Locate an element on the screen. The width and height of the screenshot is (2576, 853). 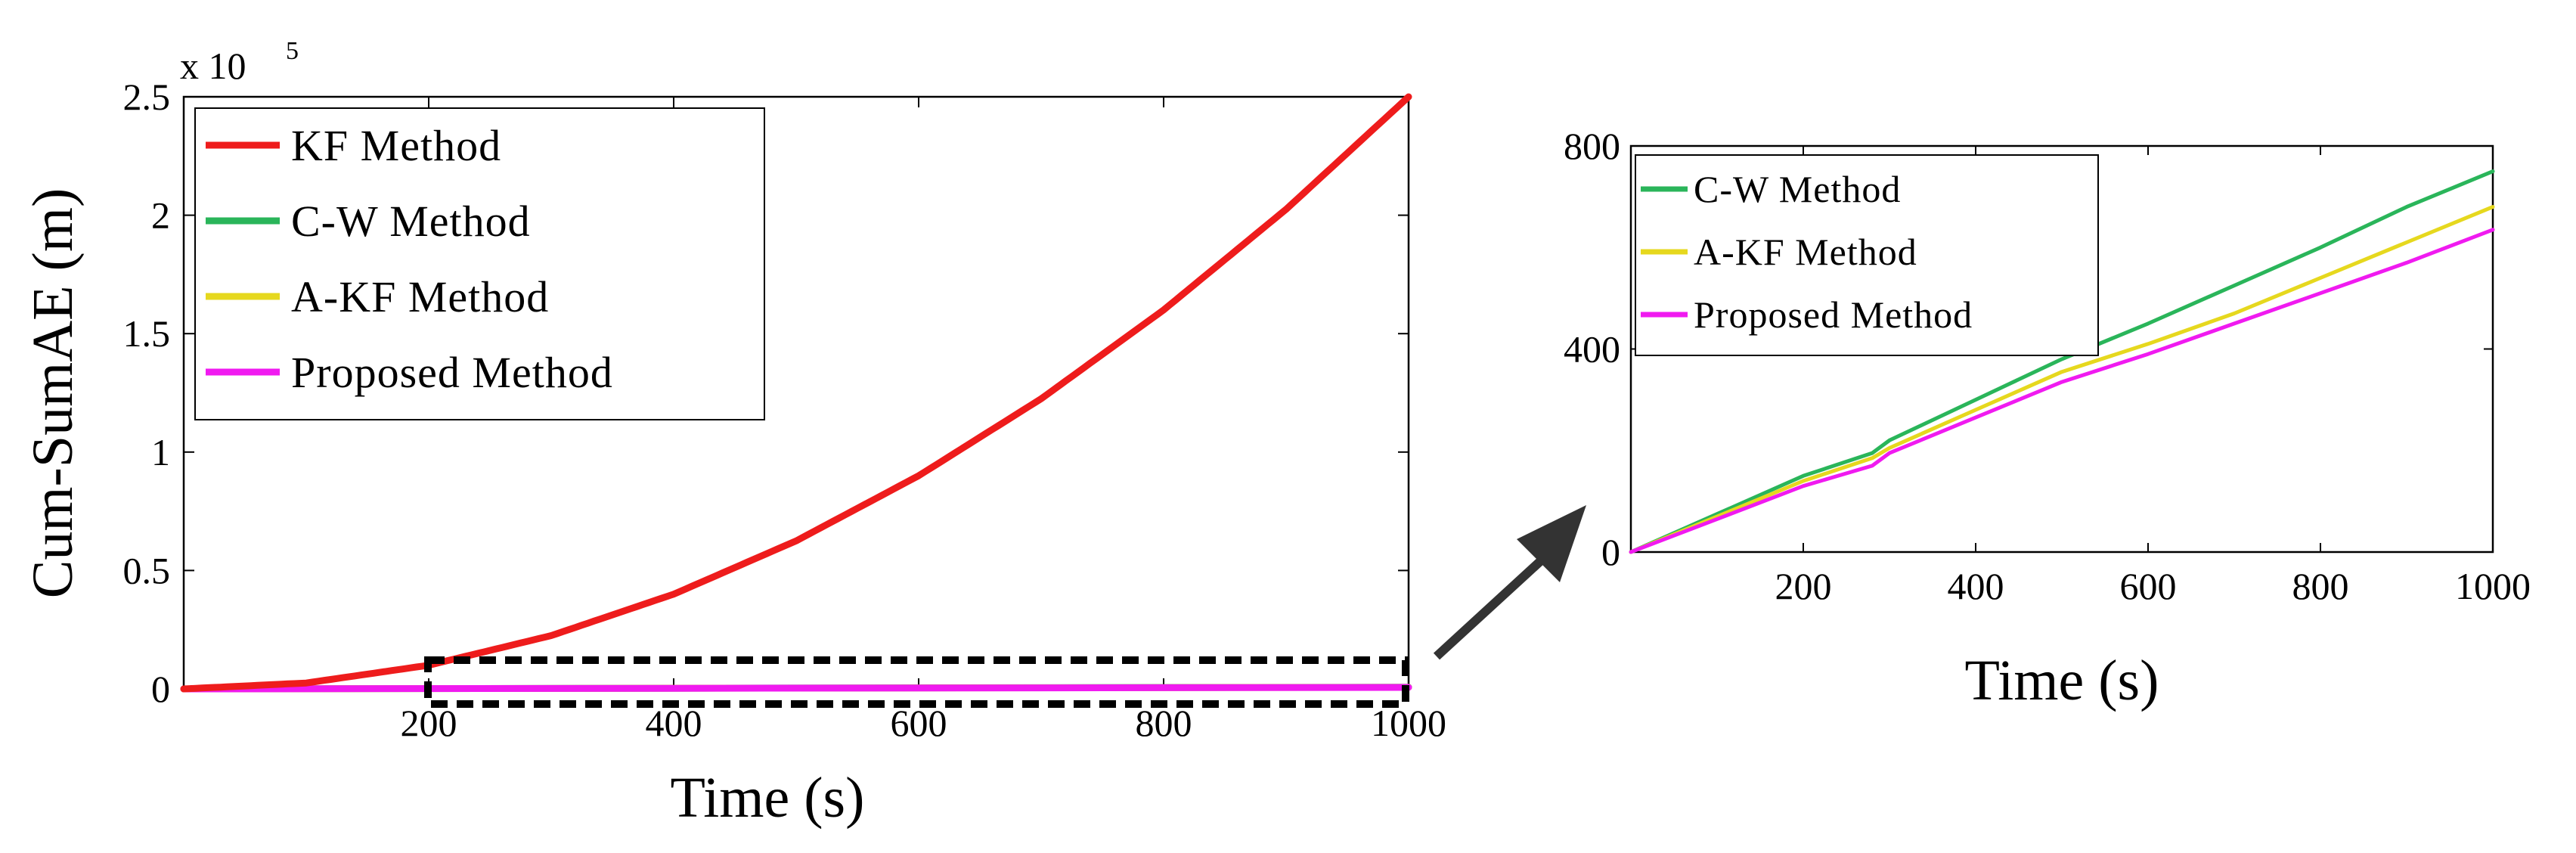
inset-series-a-kf-method is located at coordinates (2062, 380).